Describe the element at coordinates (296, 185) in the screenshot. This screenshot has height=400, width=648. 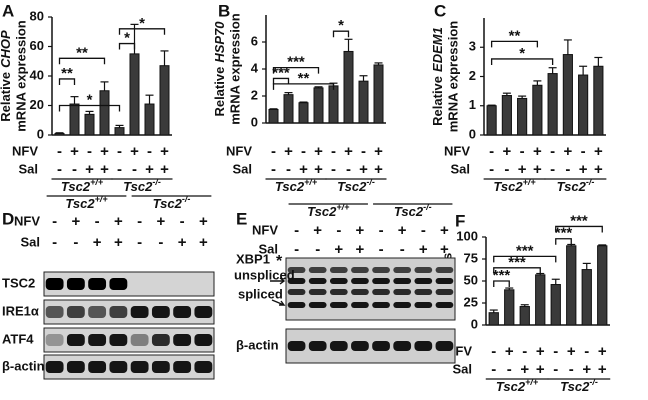
I see `group-label: Tsc2+/+` at that location.